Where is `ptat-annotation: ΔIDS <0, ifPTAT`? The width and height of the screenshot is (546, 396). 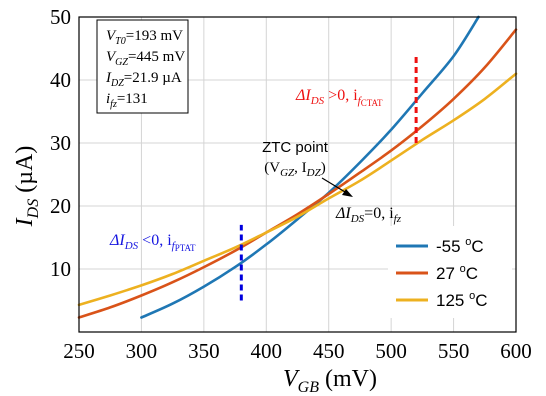 ptat-annotation: ΔIDS <0, ifPTAT is located at coordinates (152, 242).